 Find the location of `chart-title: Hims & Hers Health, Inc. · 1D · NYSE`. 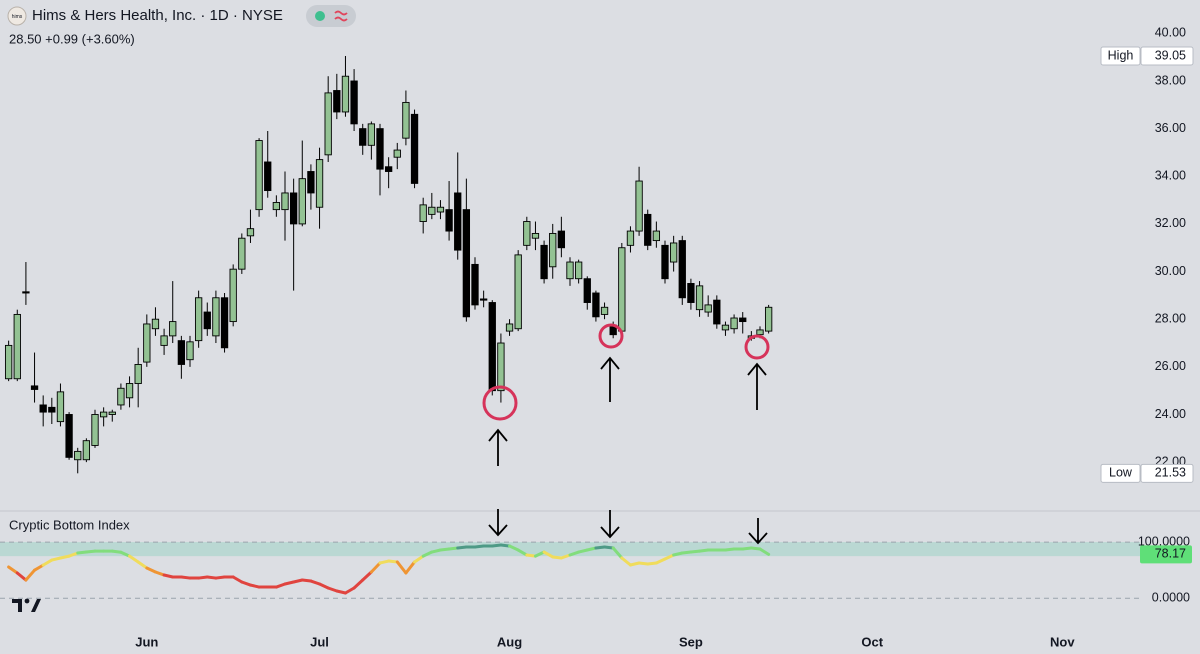

chart-title: Hims & Hers Health, Inc. · 1D · NYSE is located at coordinates (157, 15).